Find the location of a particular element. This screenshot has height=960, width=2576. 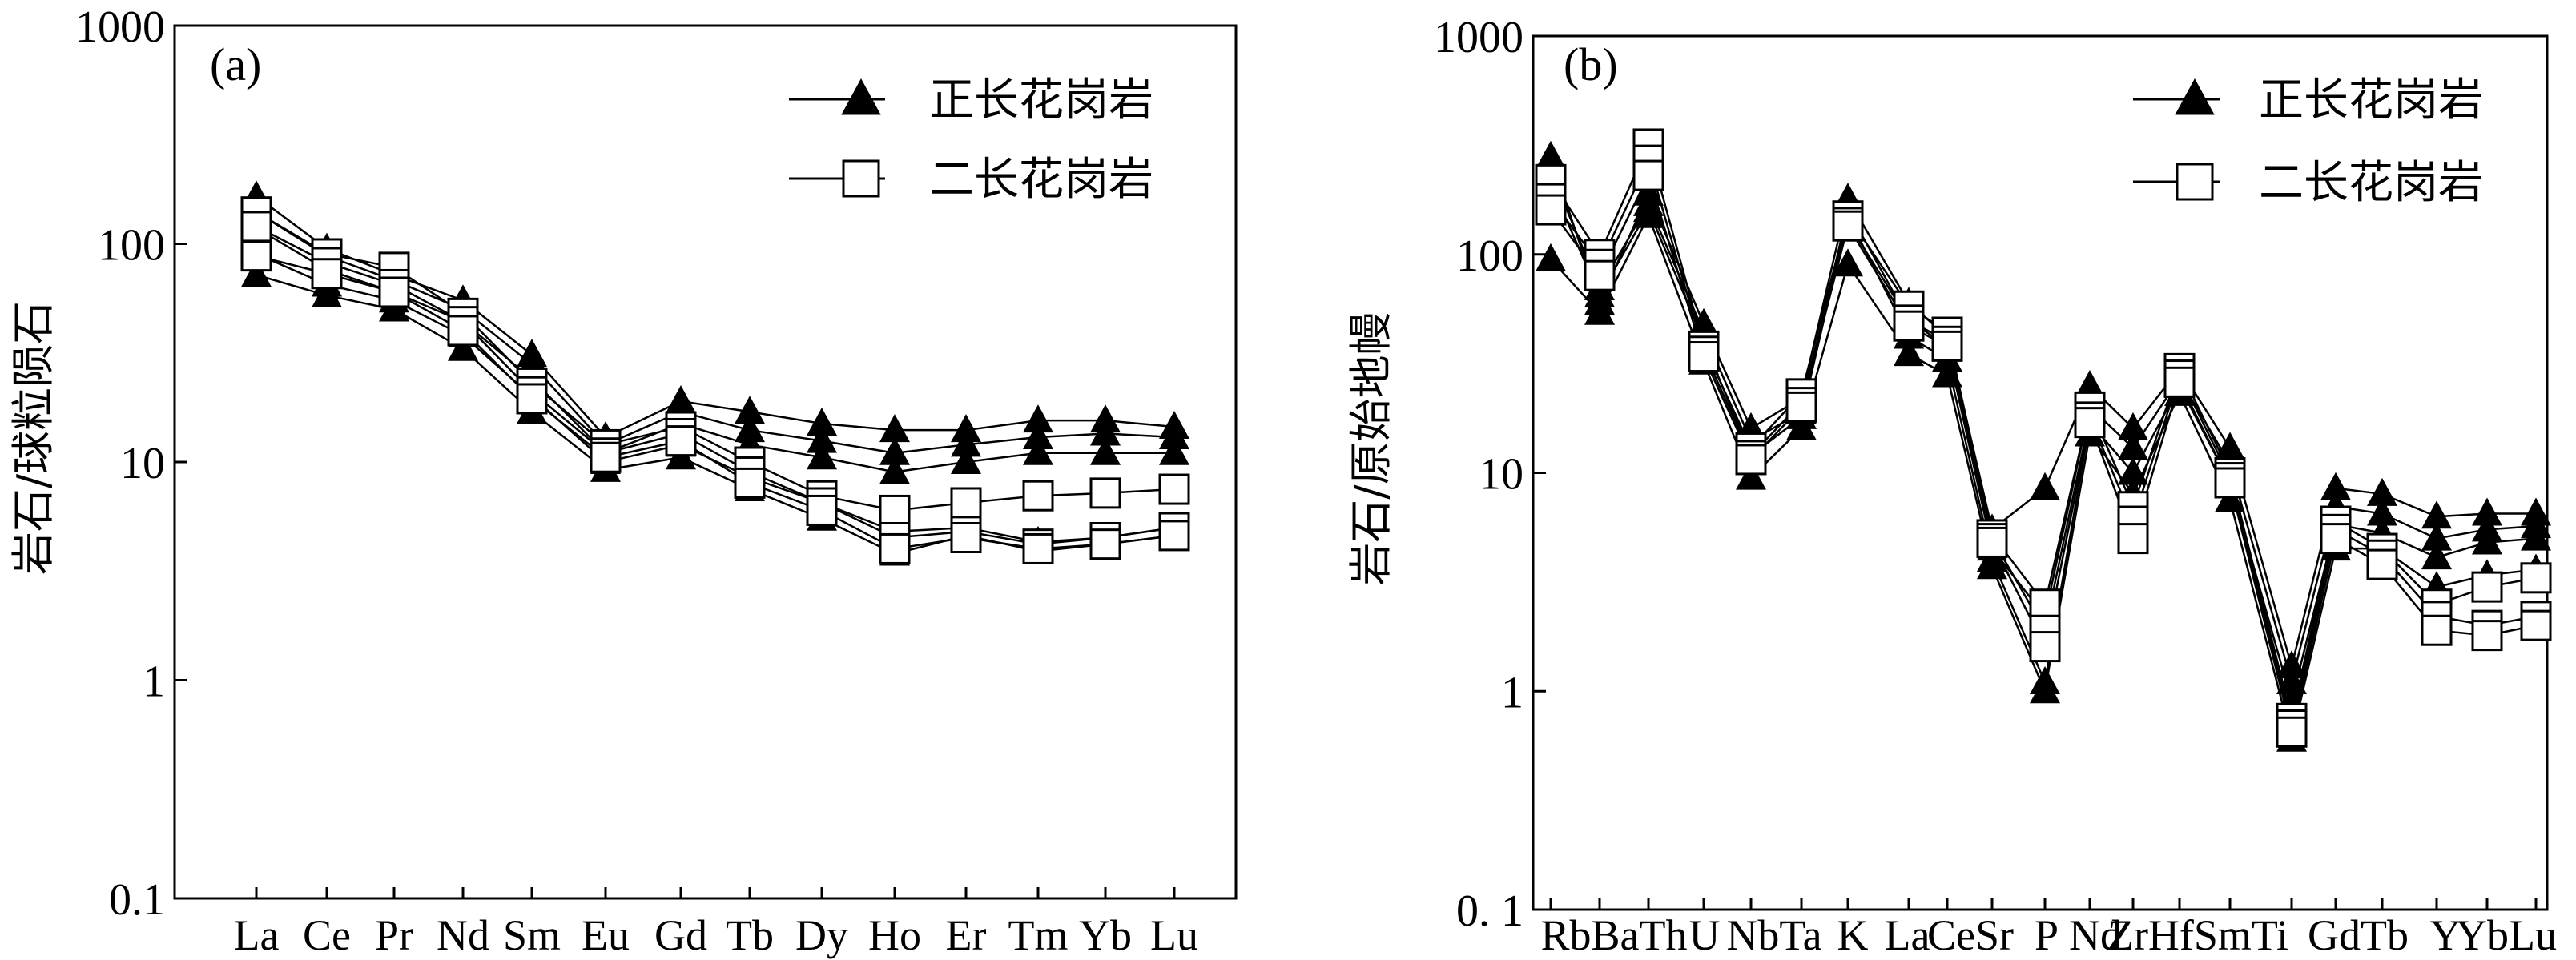

panel-label: (a) is located at coordinates (235, 64).